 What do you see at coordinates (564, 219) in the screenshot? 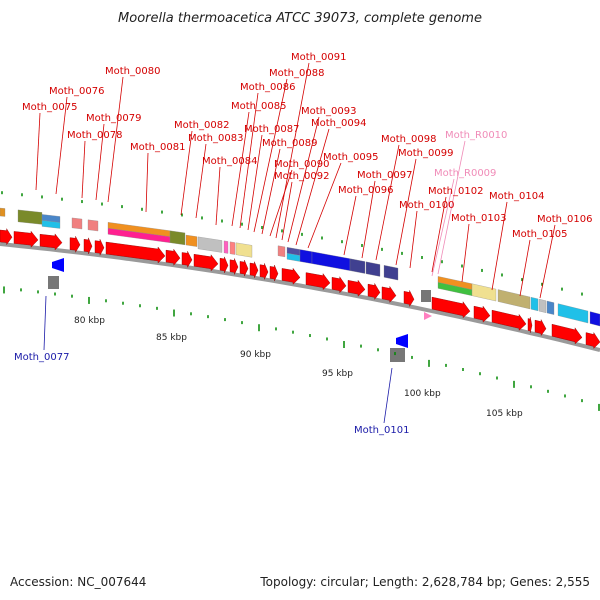
I see `gene-label: Moth_0106` at bounding box center [564, 219].